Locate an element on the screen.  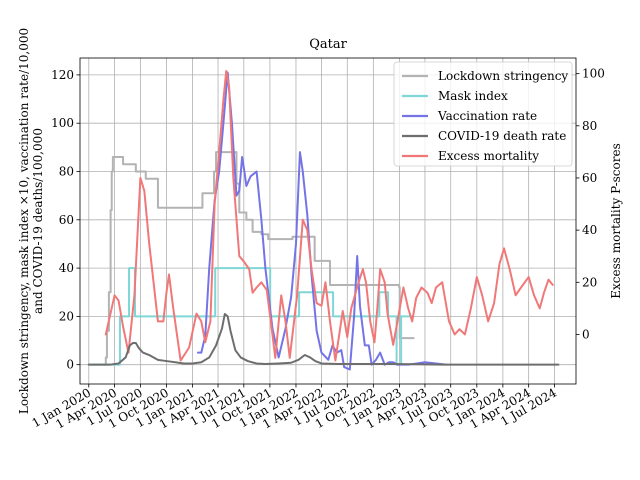
y-axis-left-label-line2: and COVID-19 deaths/100,000 is located at coordinates (38, 221).